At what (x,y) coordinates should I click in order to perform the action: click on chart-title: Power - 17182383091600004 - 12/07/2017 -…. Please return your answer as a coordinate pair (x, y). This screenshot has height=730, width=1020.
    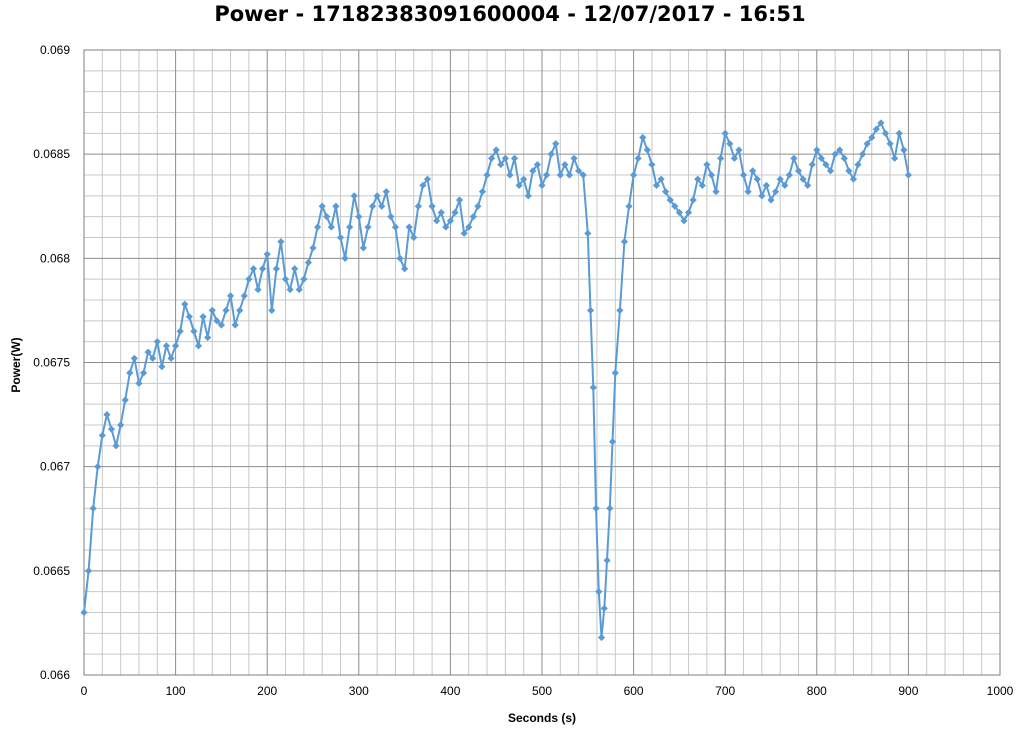
    Looking at the image, I should click on (510, 14).